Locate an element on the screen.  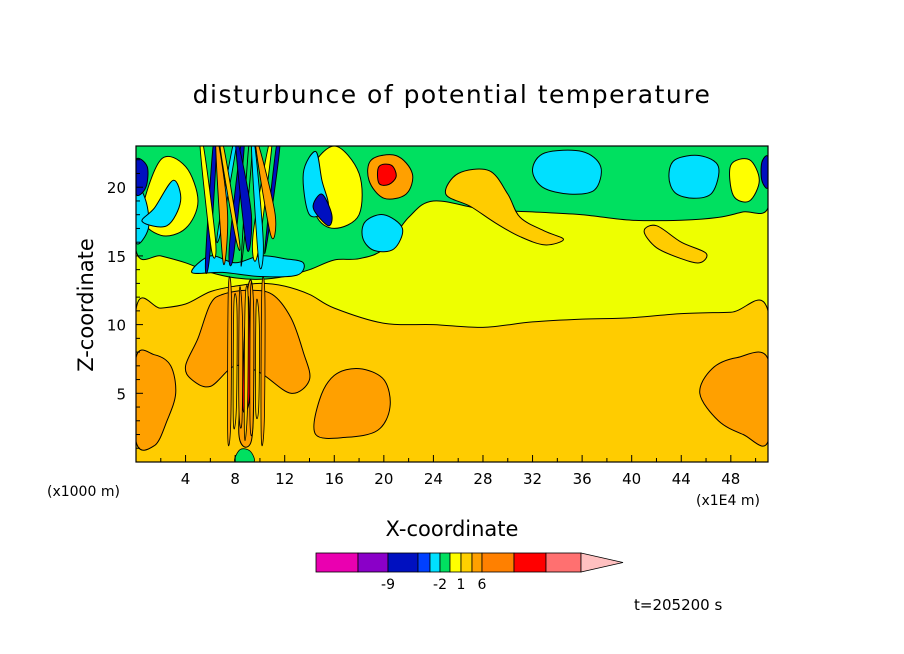
x-axis-label: X-coordinate is located at coordinates (452, 529).